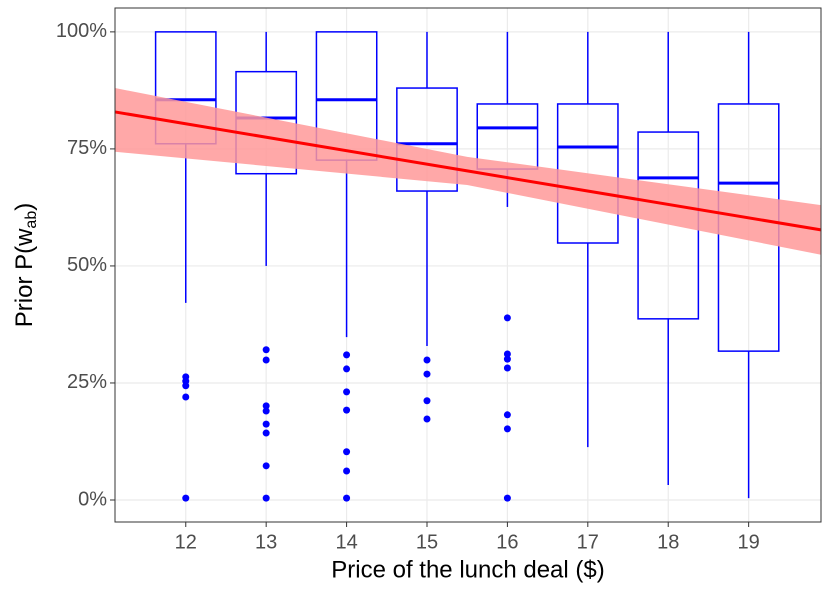 This screenshot has width=830, height=593. Describe the element at coordinates (31, 220) in the screenshot. I see `y-title-sub: ab` at that location.